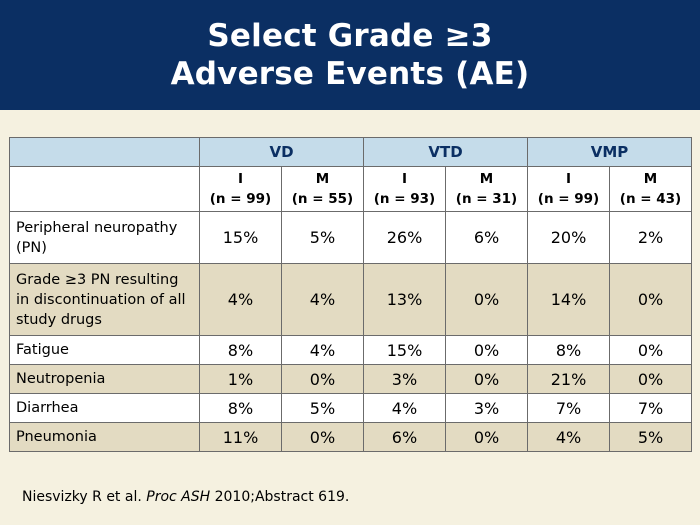  Describe the element at coordinates (178, 497) in the screenshot. I see `citation-journal: Proc ASH` at that location.